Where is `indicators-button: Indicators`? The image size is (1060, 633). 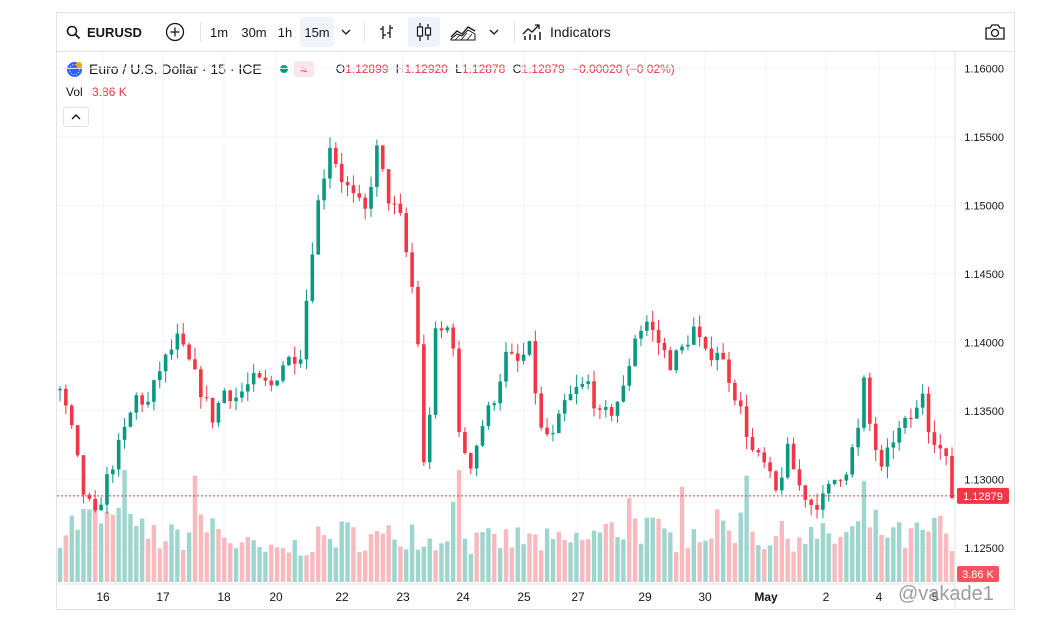 indicators-button: Indicators is located at coordinates (572, 32).